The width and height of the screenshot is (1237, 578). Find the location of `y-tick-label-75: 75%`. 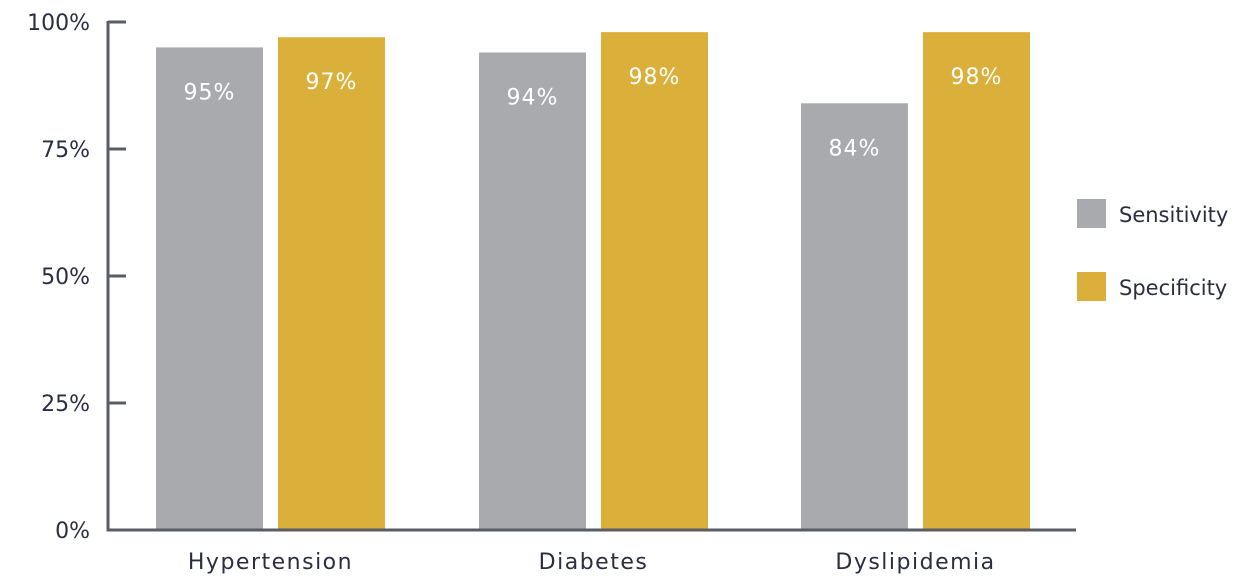

y-tick-label-75: 75% is located at coordinates (65, 150).